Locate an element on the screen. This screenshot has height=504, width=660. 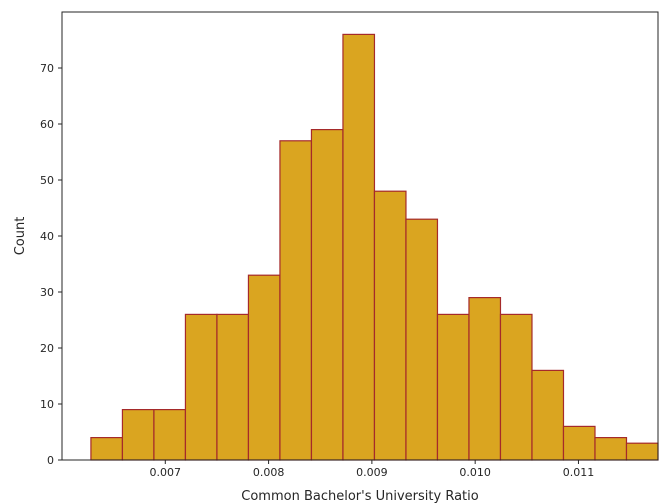
y-tick-label: 70 is located at coordinates (47, 68).